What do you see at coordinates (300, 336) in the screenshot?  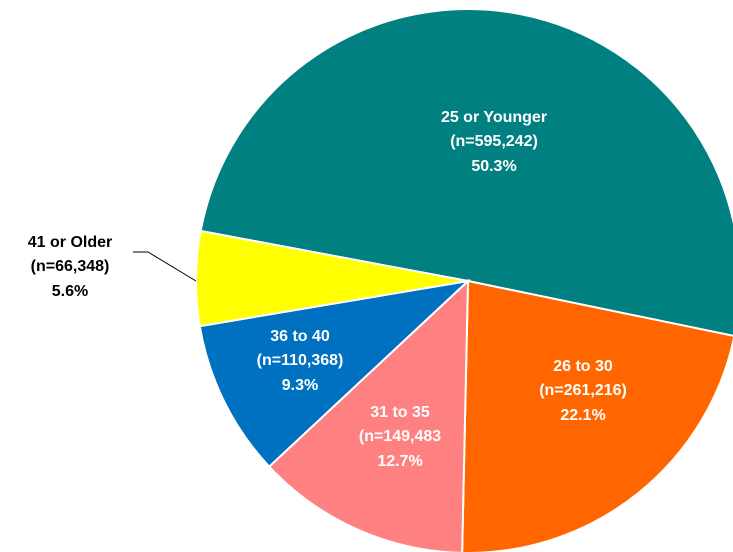 I see `slice-label: 36 to 40` at bounding box center [300, 336].